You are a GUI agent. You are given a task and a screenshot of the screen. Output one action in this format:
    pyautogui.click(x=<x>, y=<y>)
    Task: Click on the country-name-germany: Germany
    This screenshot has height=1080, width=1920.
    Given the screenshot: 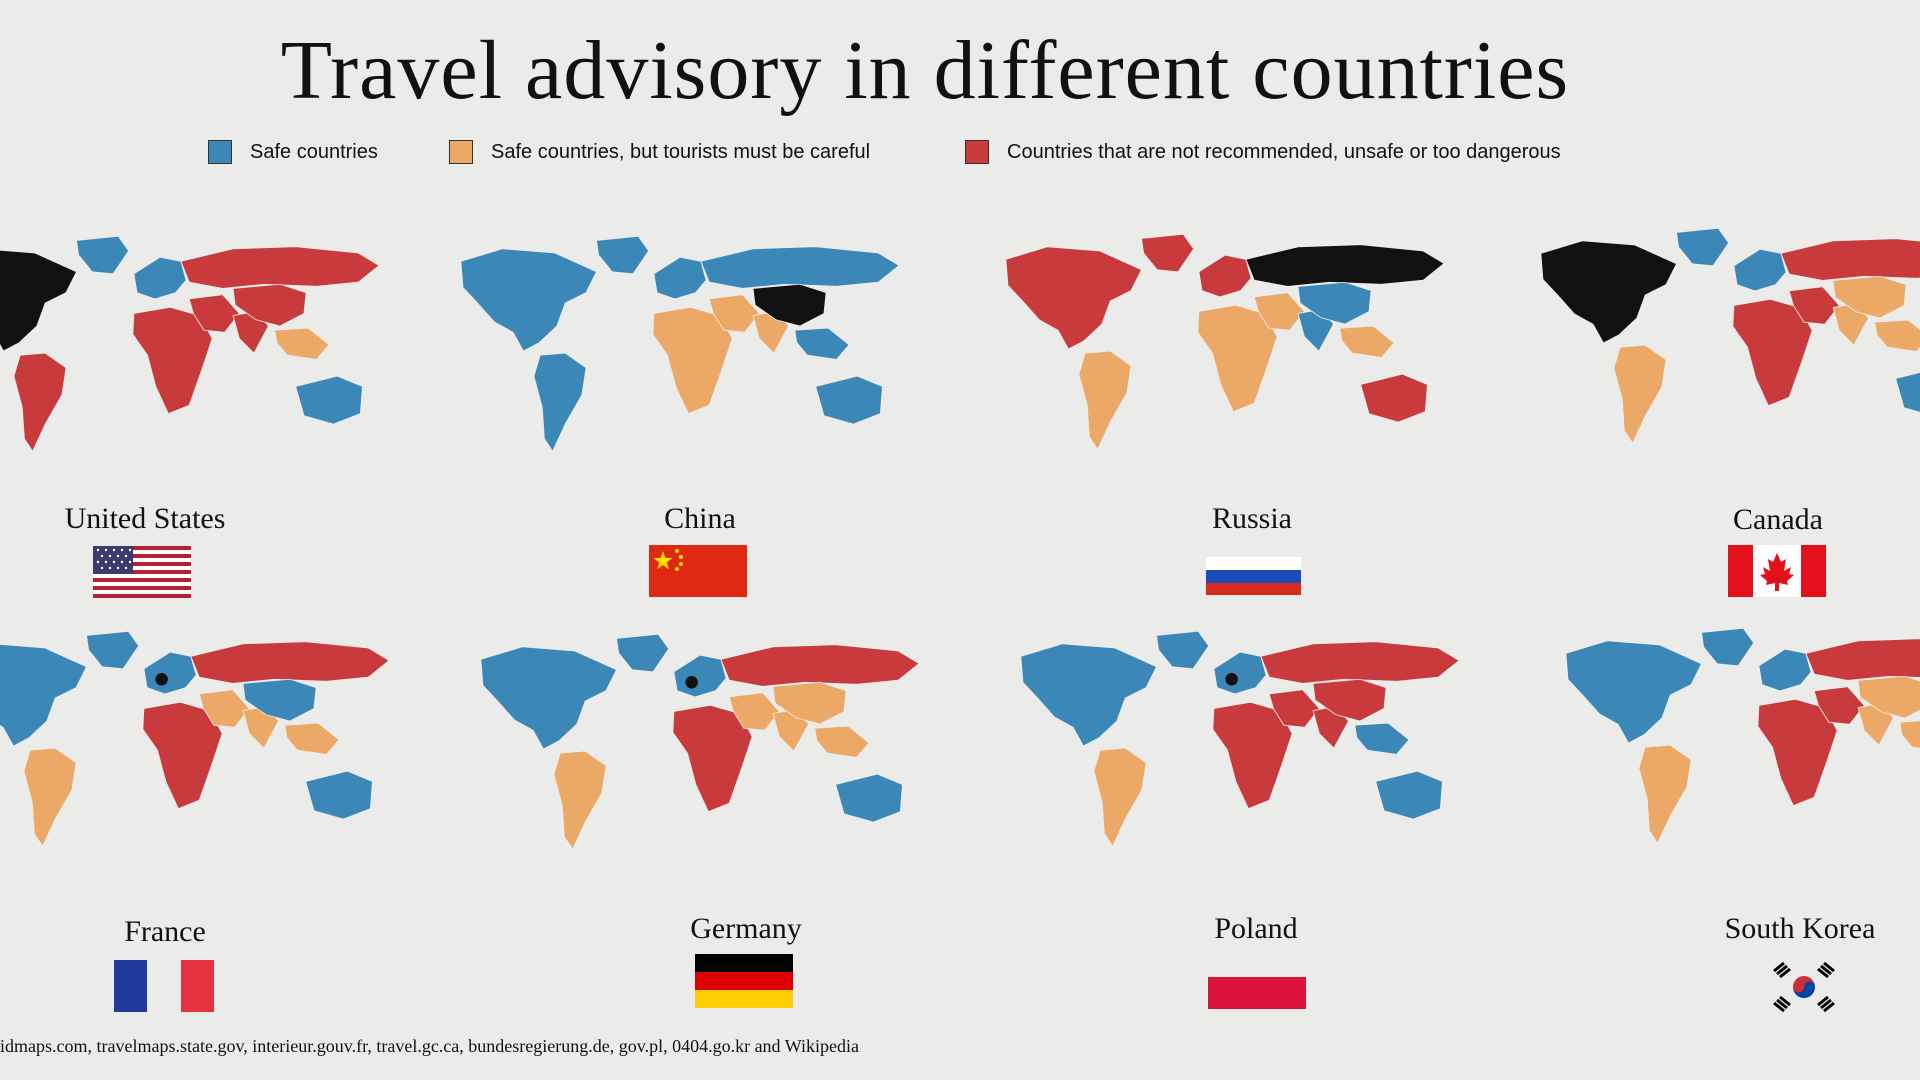 What is the action you would take?
    pyautogui.click(x=746, y=928)
    